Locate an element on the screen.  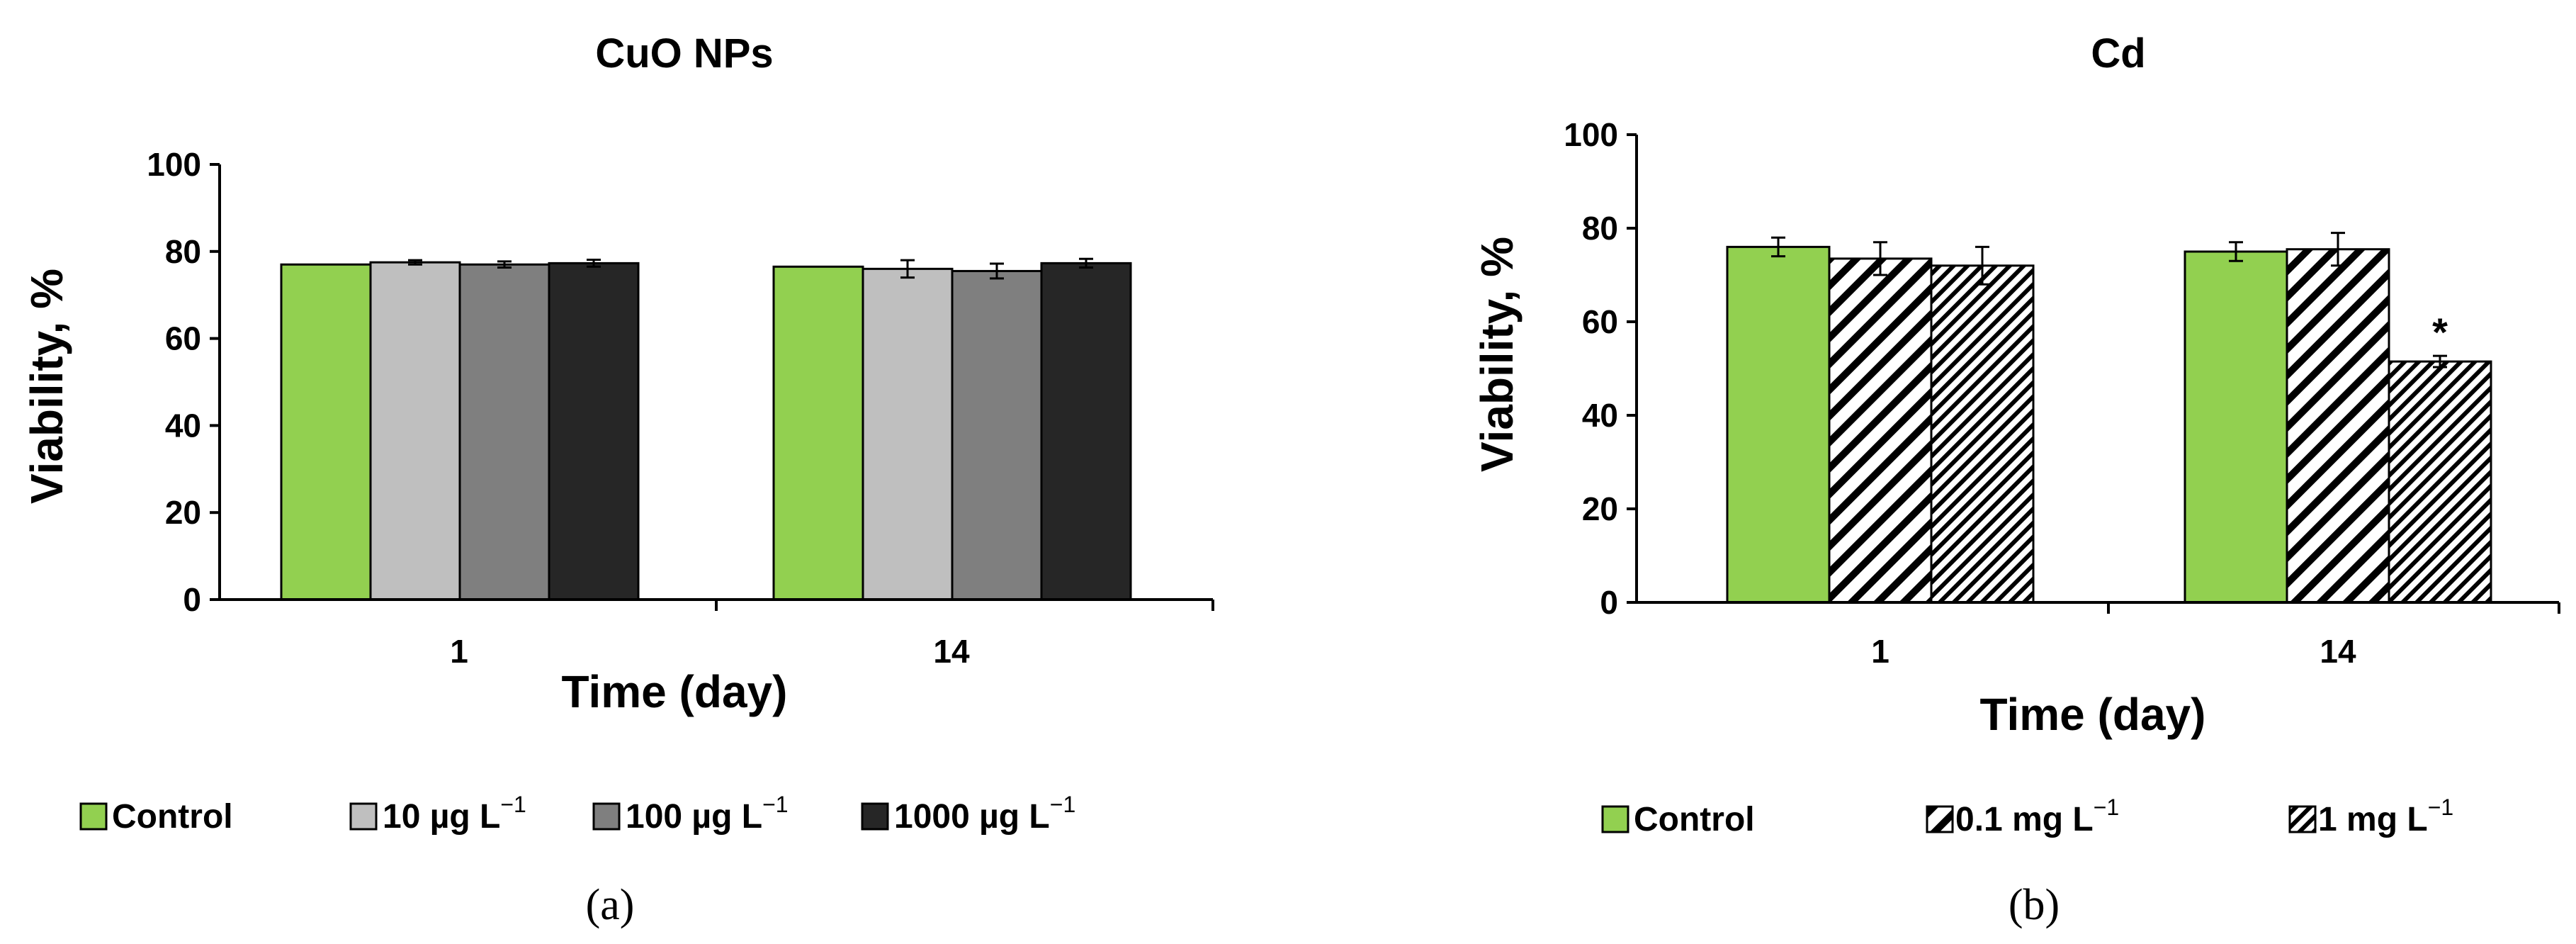
legend-item: 10 µg L−1 is located at coordinates (437, 814).